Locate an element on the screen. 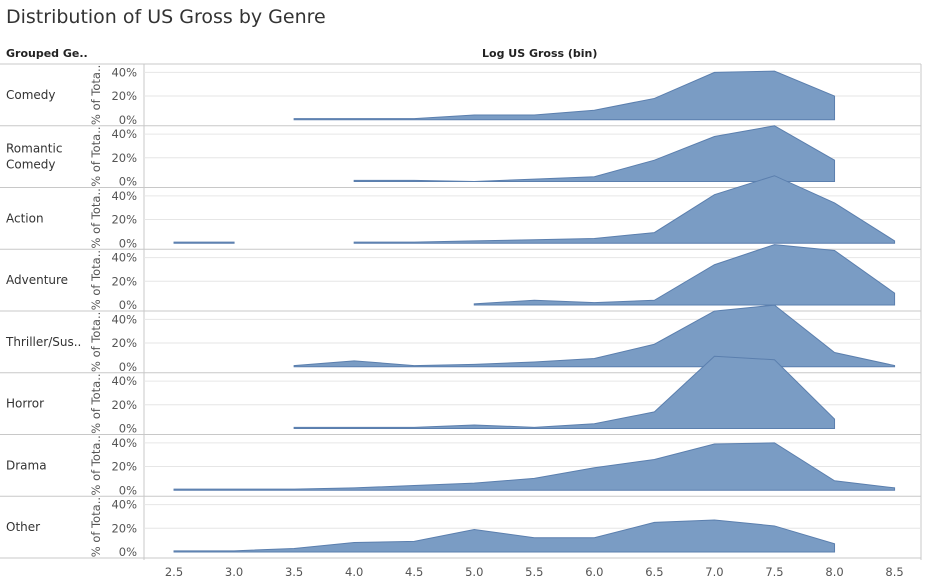 The image size is (925, 581). x-tick-label: 5.5 is located at coordinates (534, 572).